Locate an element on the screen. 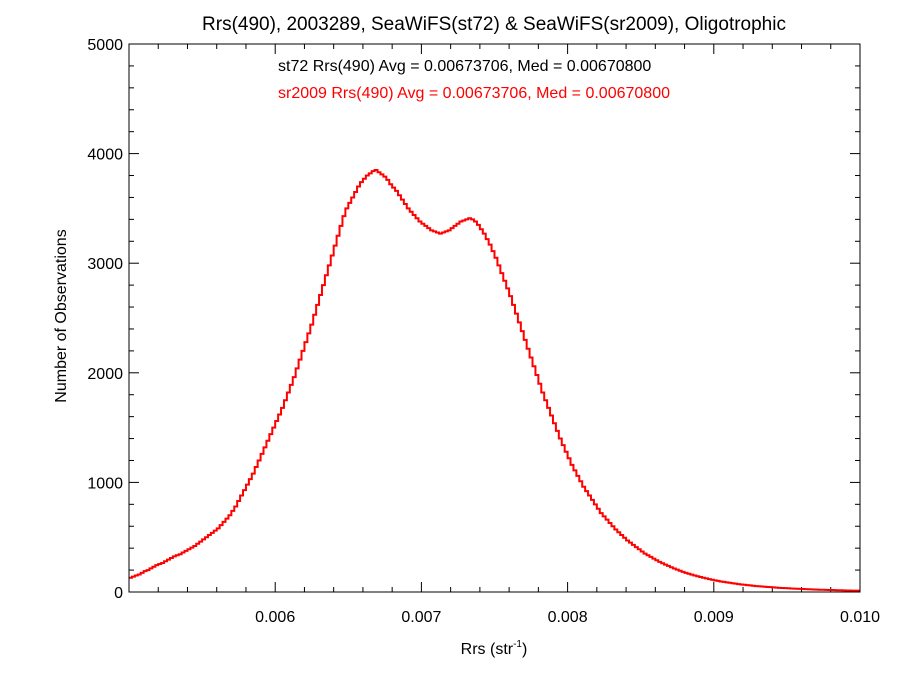 The image size is (900, 675). x-axis-label-close: ) is located at coordinates (524, 649).